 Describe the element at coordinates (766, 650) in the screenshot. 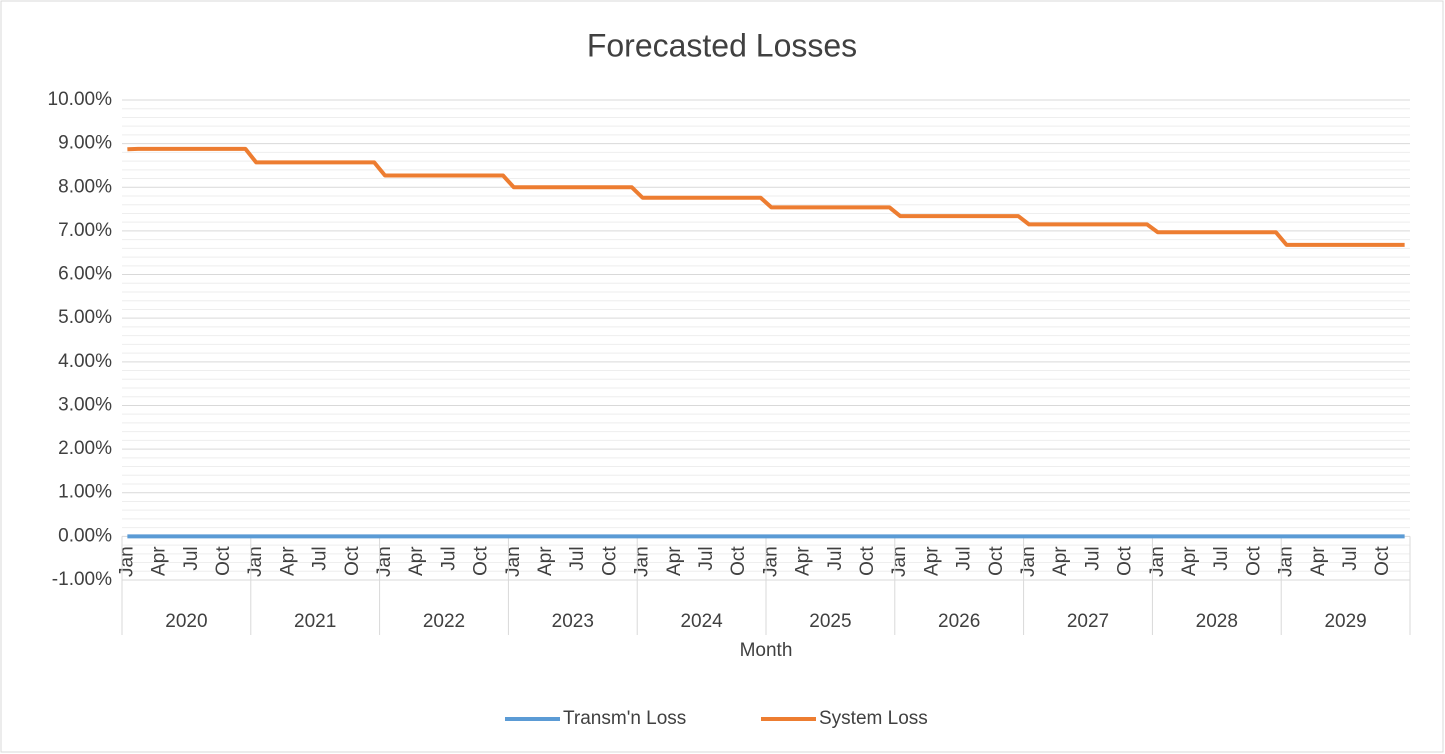

I see `x-axis-label: Month` at that location.